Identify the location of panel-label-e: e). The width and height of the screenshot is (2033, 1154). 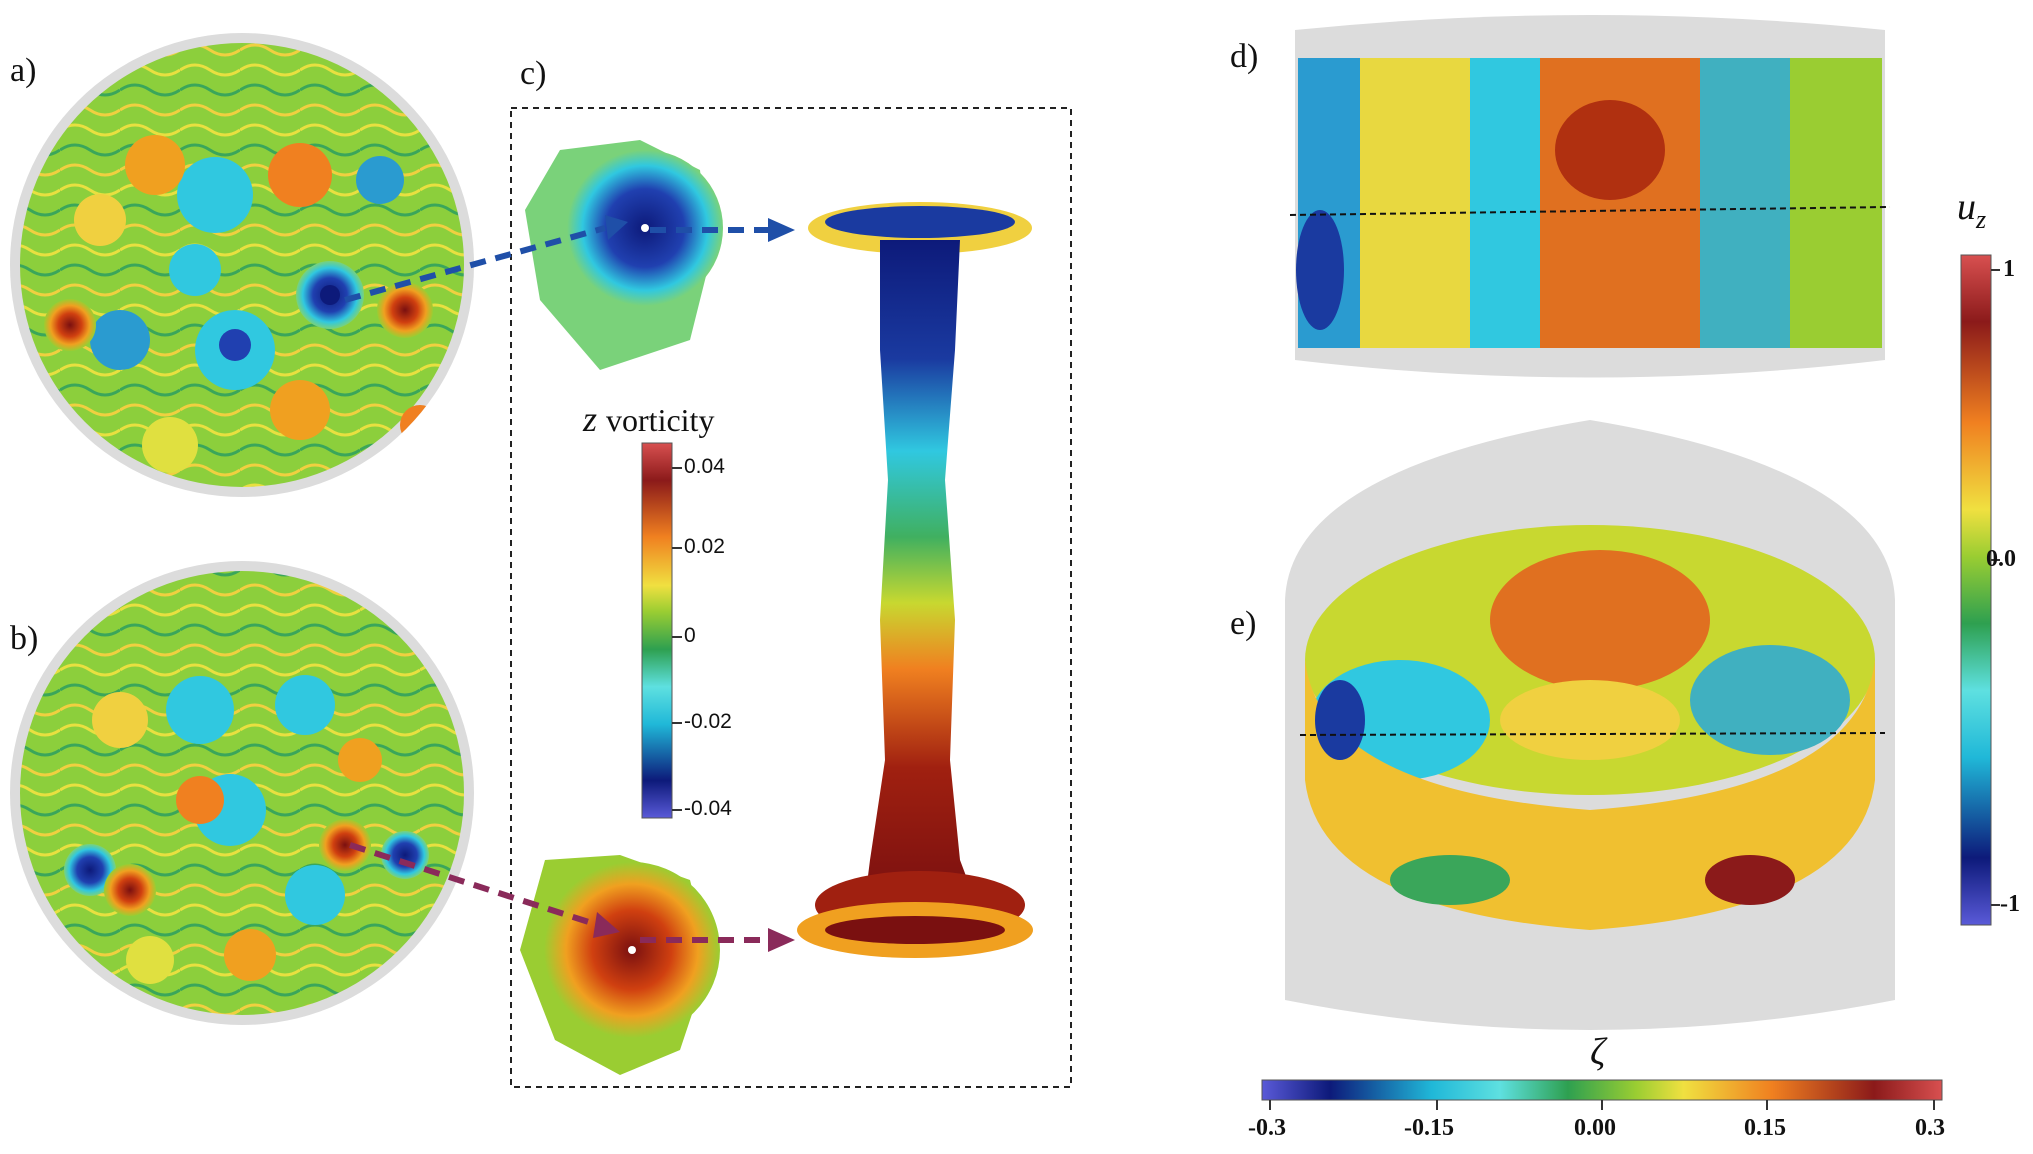
(1243, 623).